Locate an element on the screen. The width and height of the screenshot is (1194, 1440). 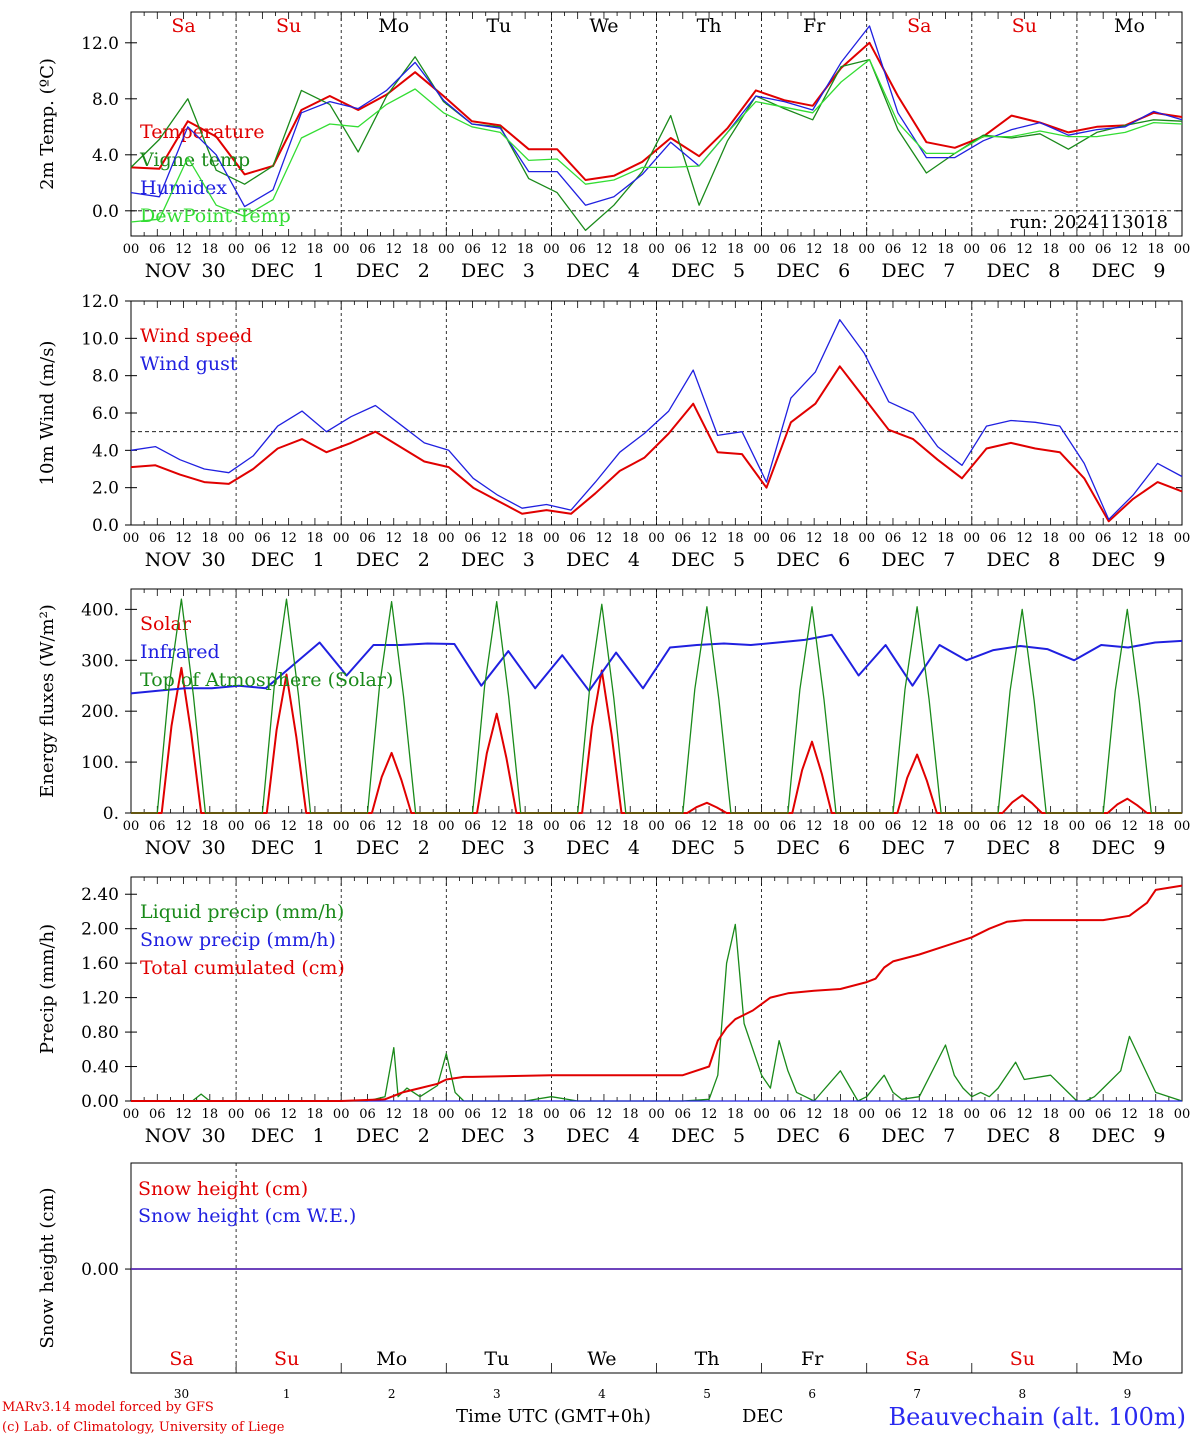
wind-ytick-label: 10.0 is located at coordinates (100, 339).